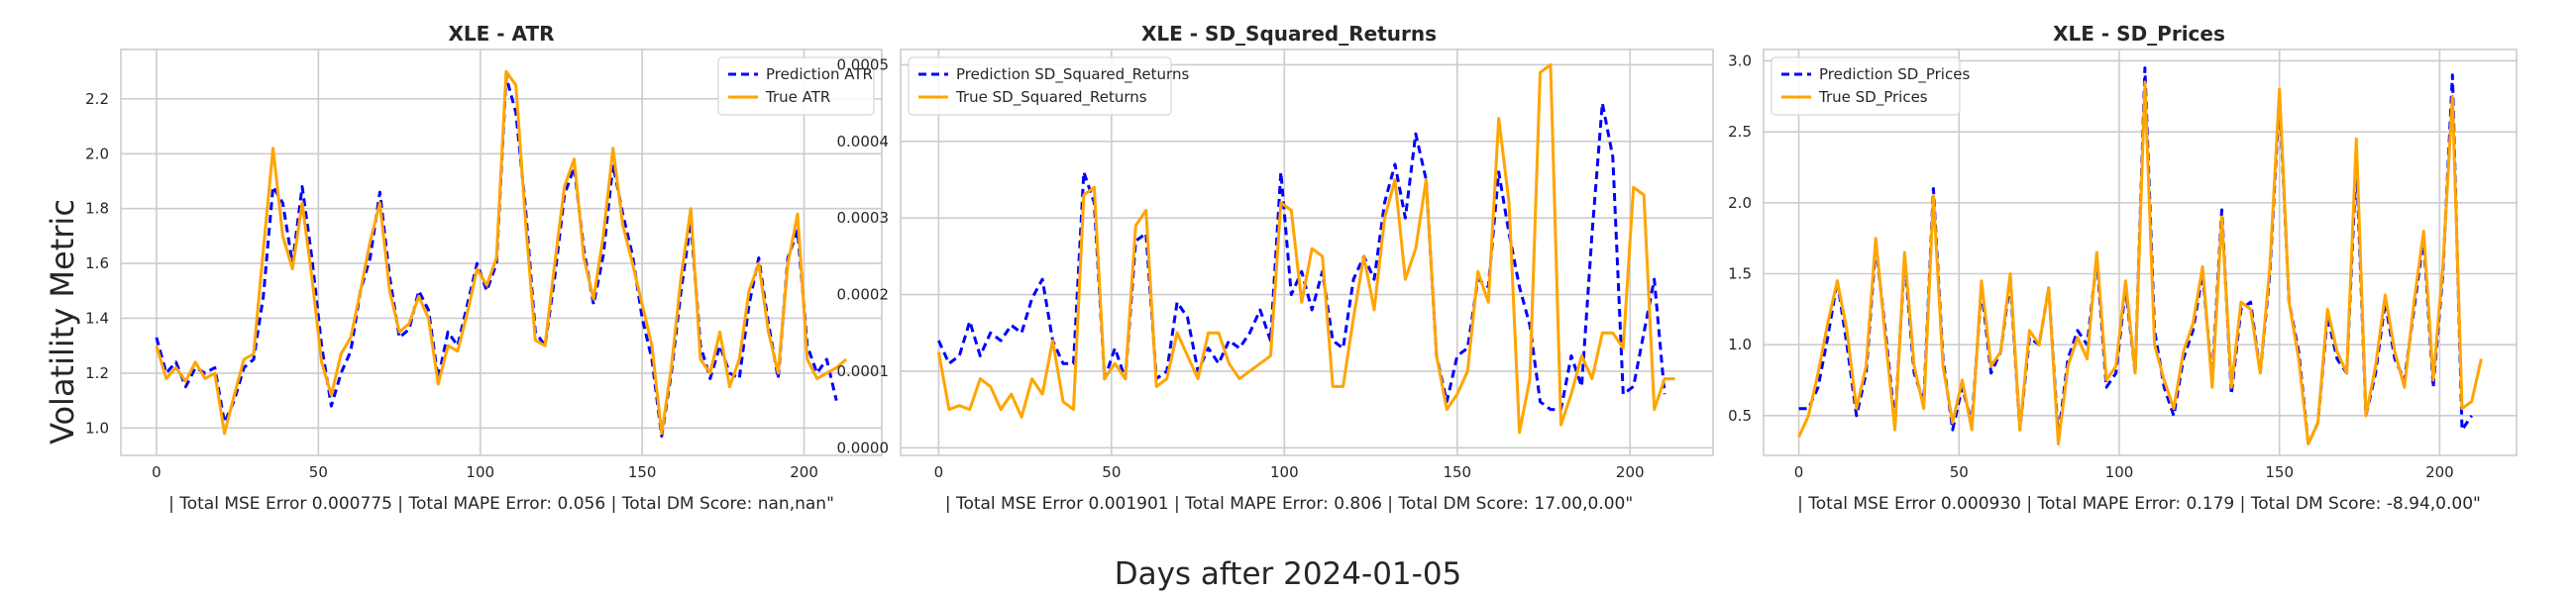 The image size is (2576, 594). Describe the element at coordinates (1740, 416) in the screenshot. I see `y-tick-label: 0.5` at that location.